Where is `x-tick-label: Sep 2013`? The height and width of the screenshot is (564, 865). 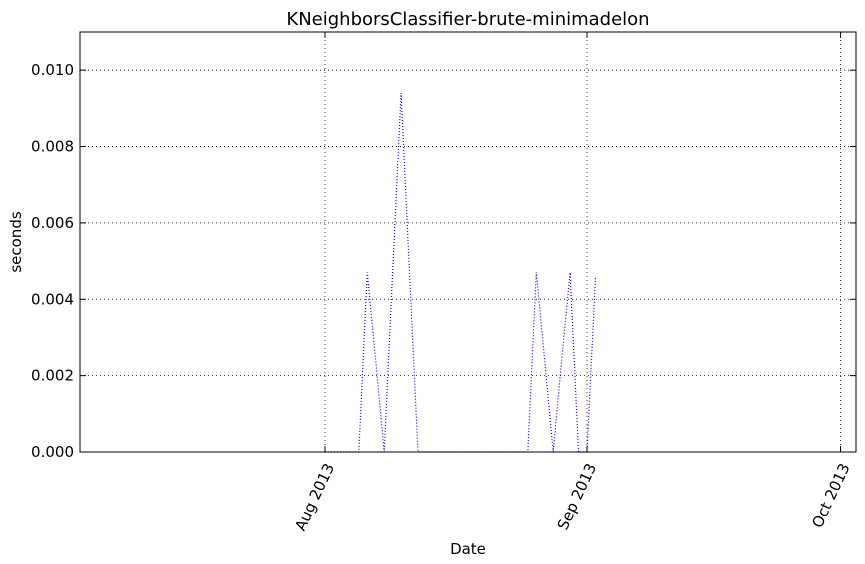
x-tick-label: Sep 2013 is located at coordinates (577, 497).